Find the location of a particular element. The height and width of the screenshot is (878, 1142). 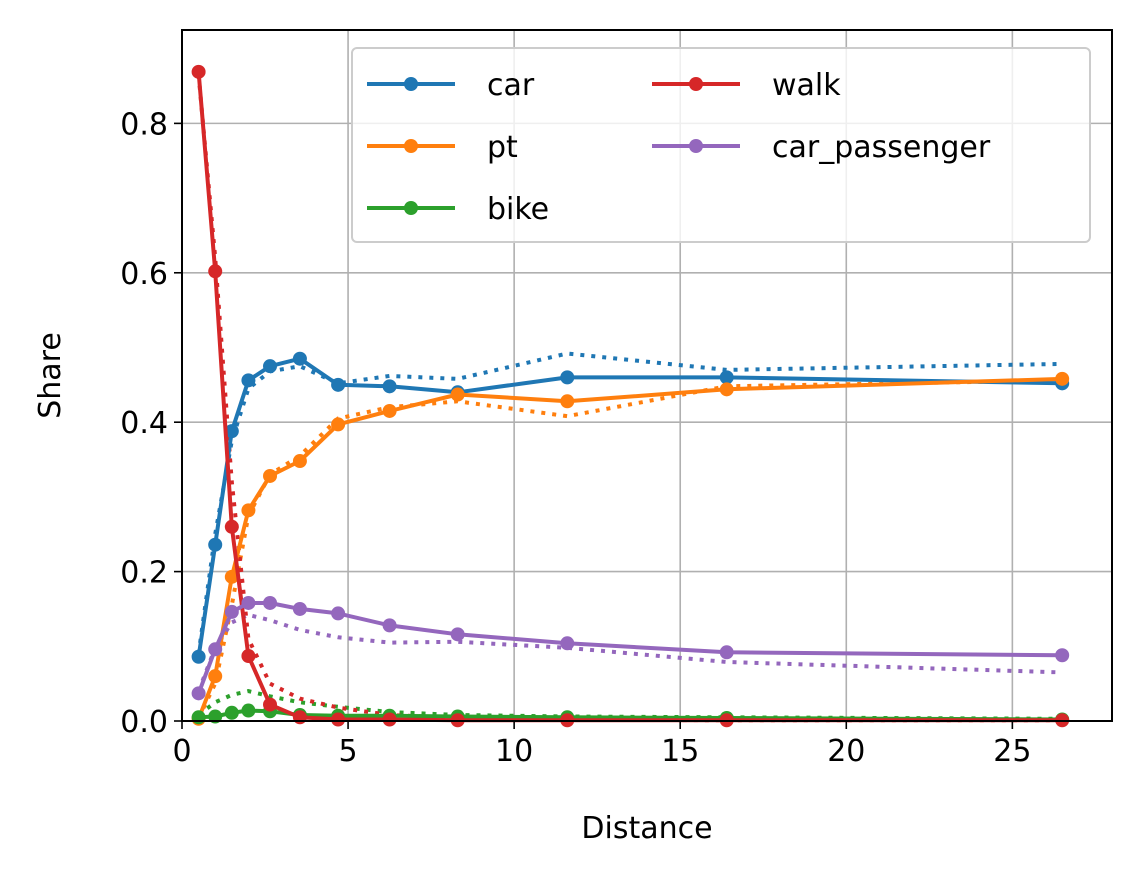

y-tick-label: 0.6 is located at coordinates (144, 274).